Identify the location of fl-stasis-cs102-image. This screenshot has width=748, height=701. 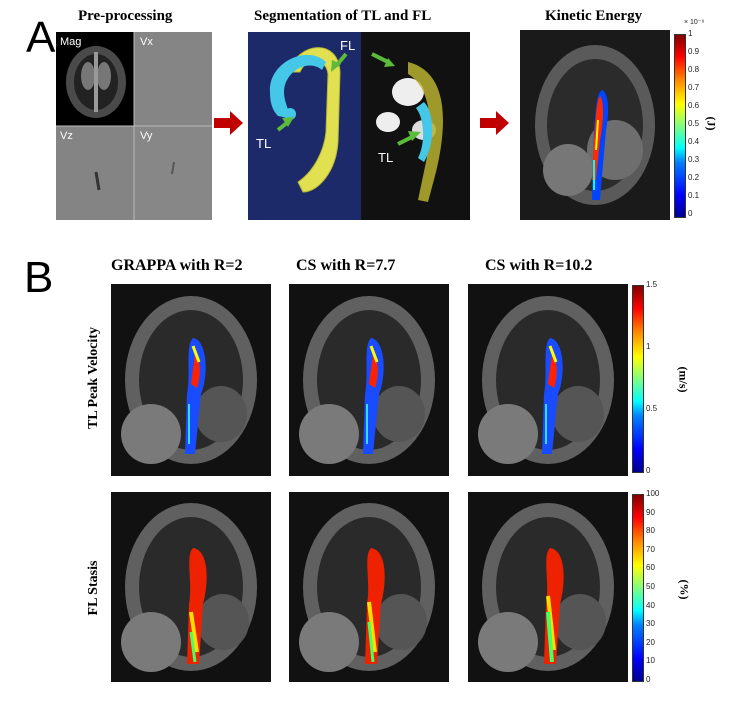
(548, 587).